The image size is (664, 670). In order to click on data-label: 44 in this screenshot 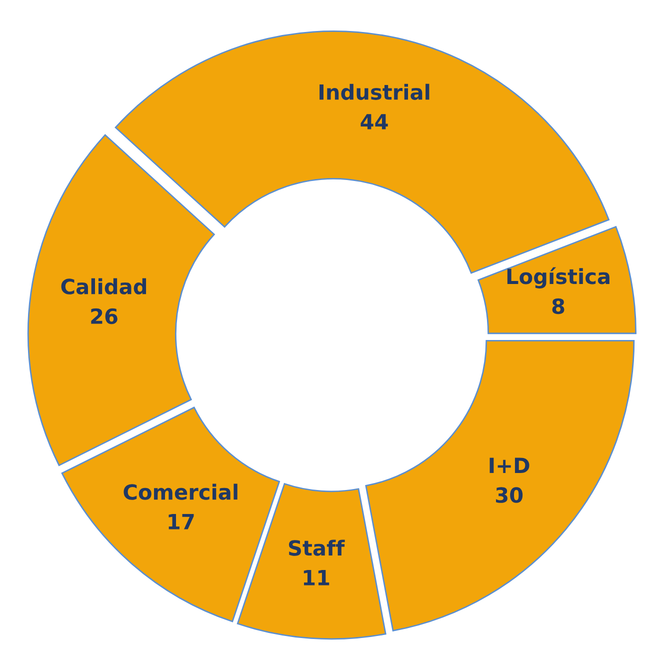, I will do `click(374, 122)`.